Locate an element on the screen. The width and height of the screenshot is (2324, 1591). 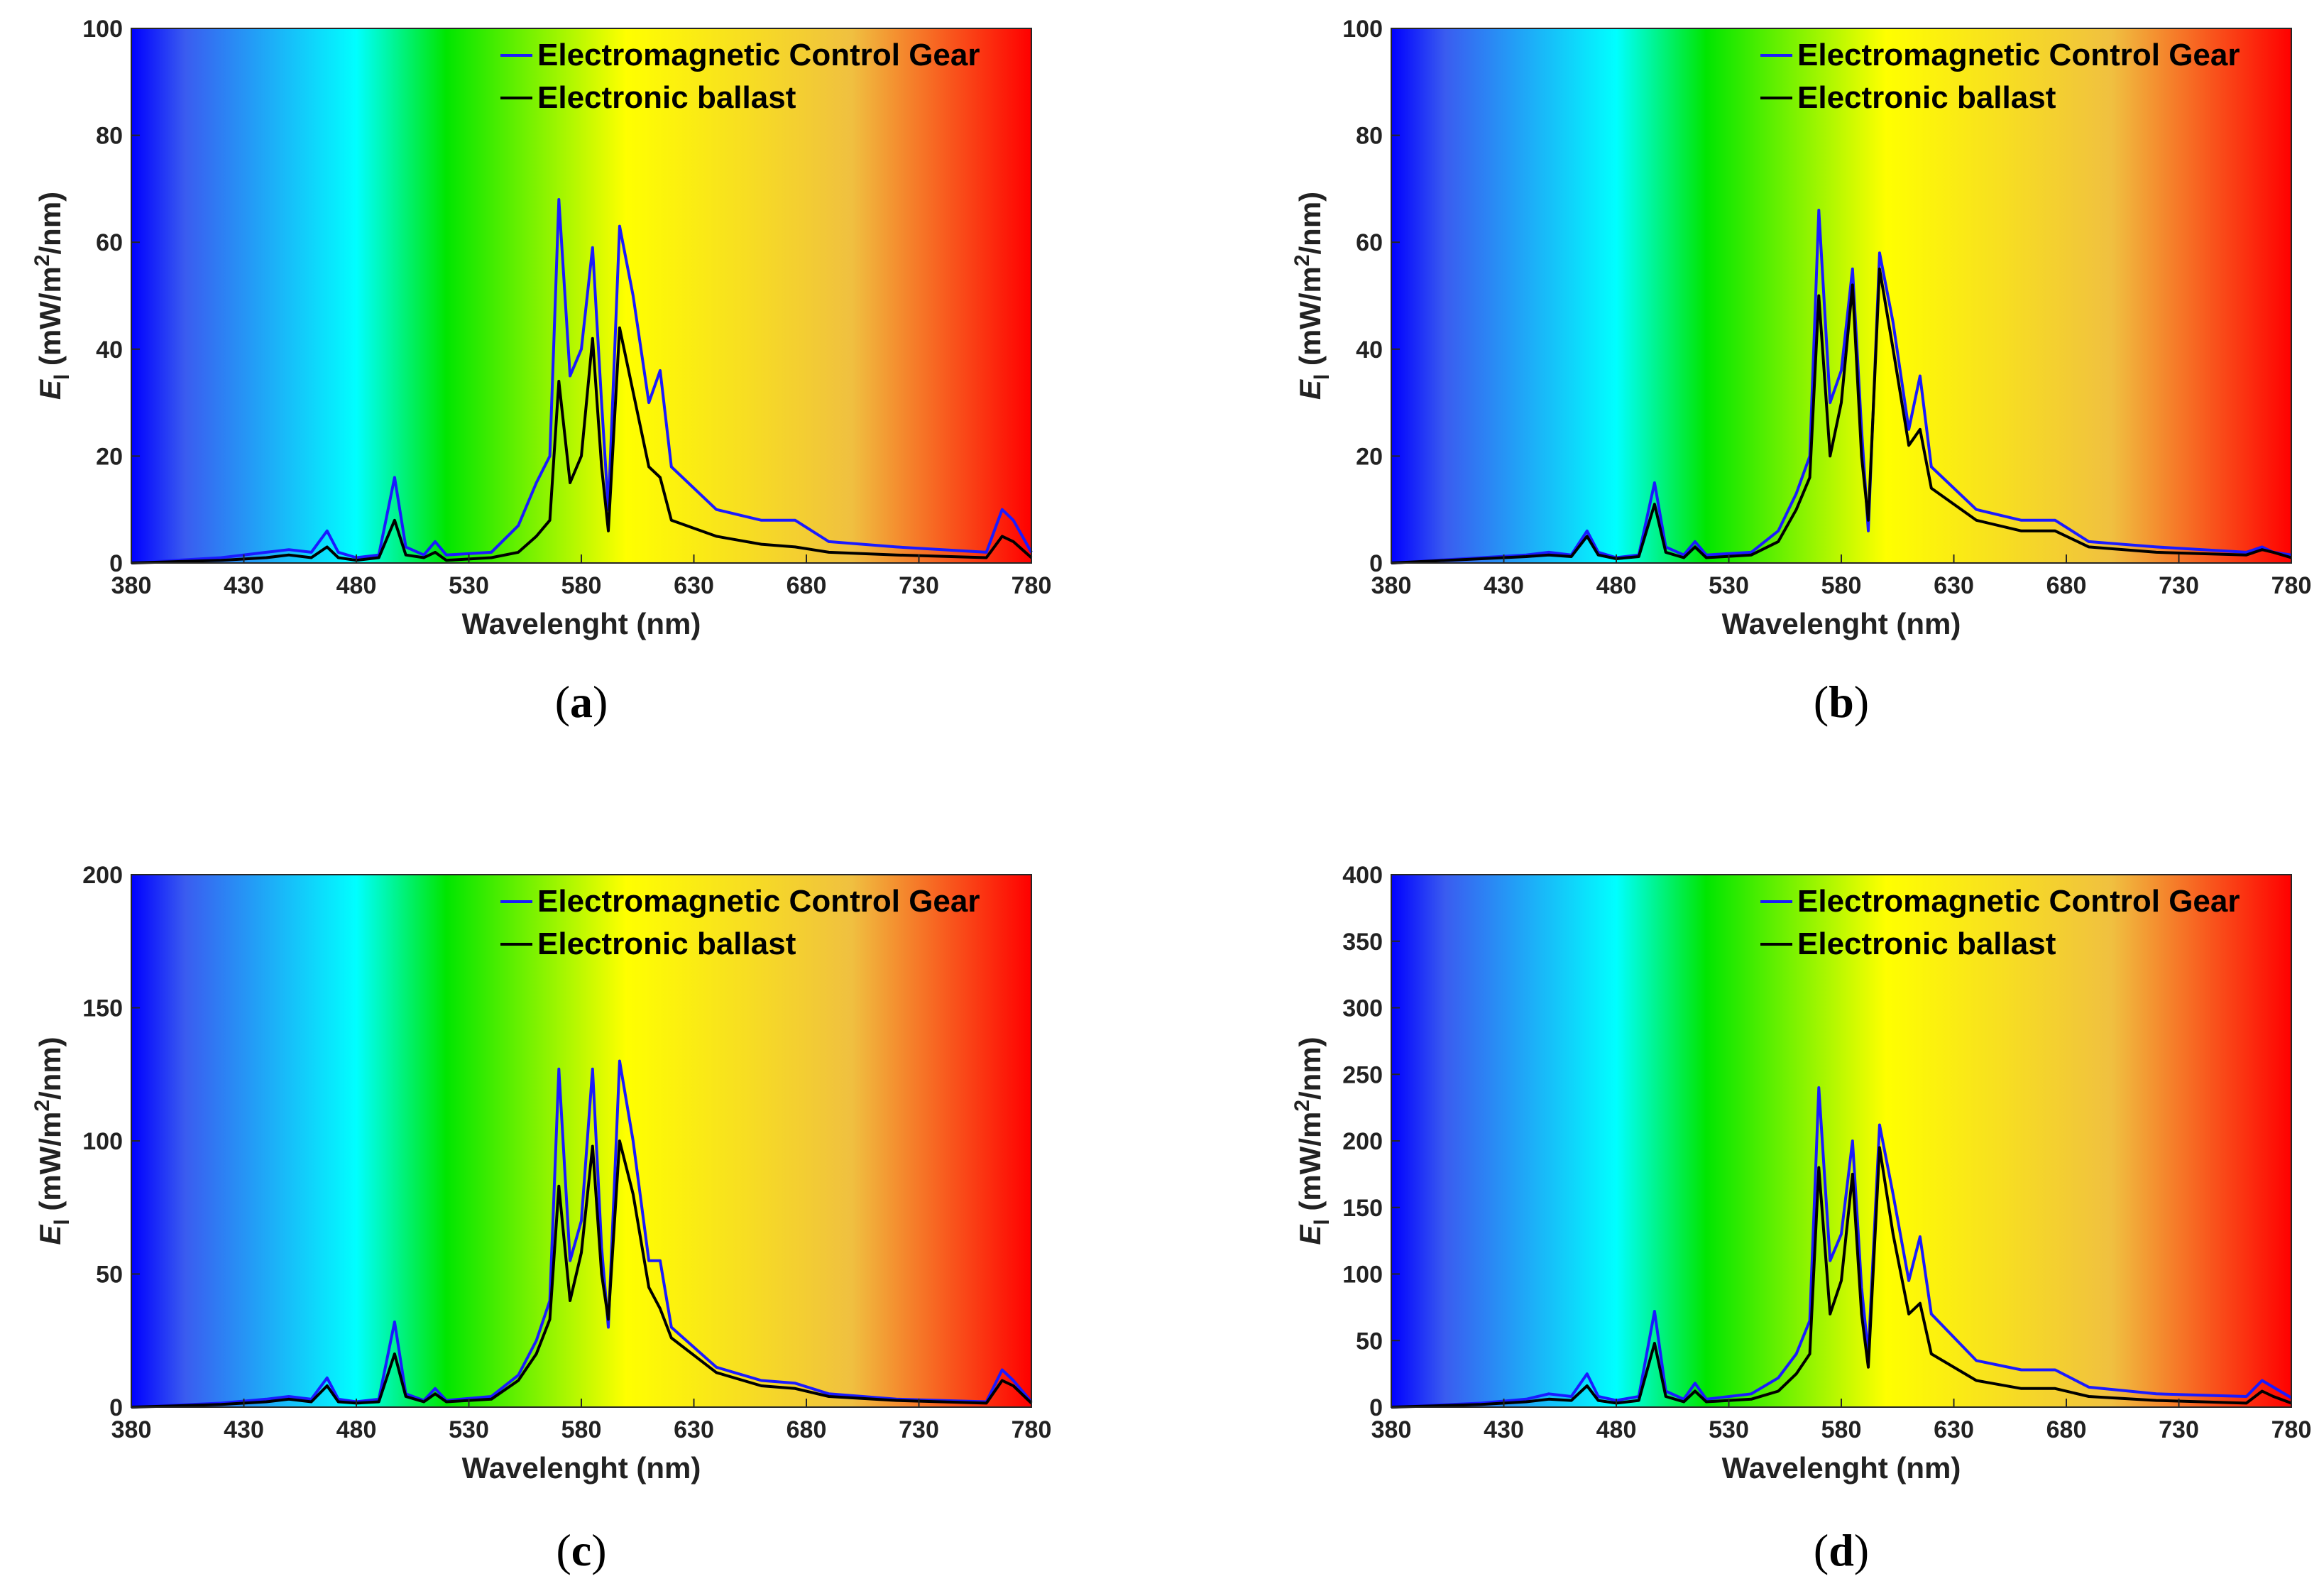
caption-letter: a is located at coordinates (581, 702).